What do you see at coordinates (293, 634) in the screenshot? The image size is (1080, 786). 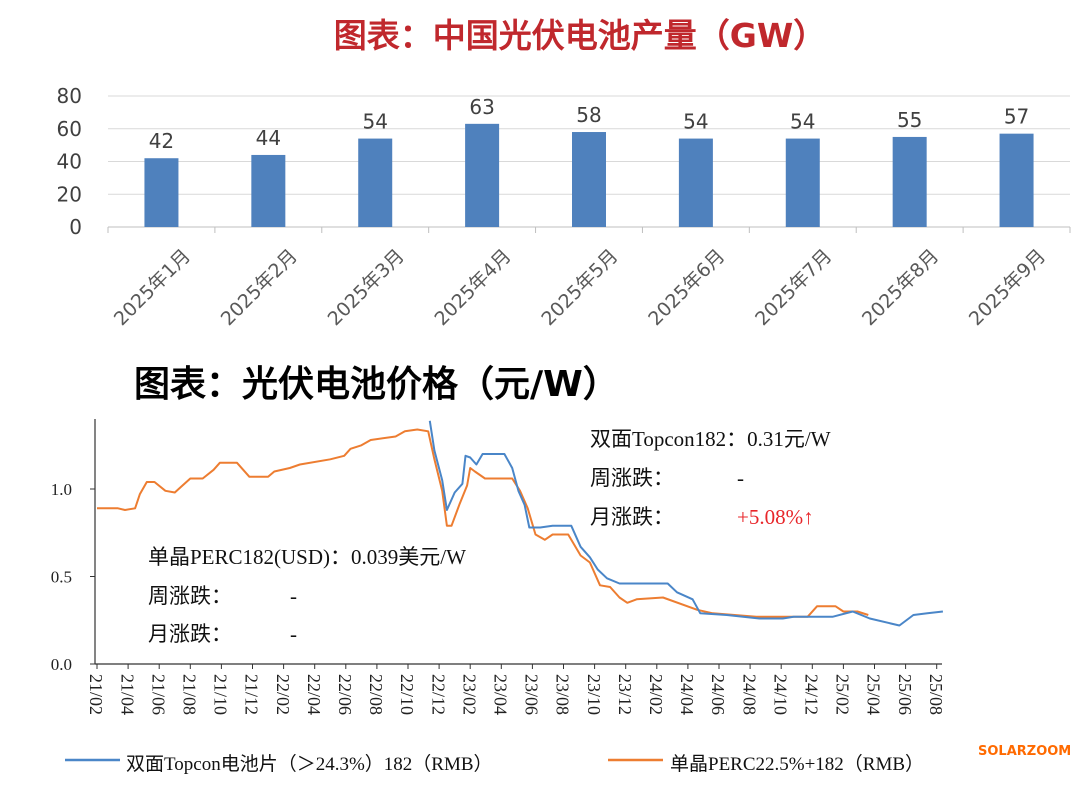 I see `perc-month-value: -` at bounding box center [293, 634].